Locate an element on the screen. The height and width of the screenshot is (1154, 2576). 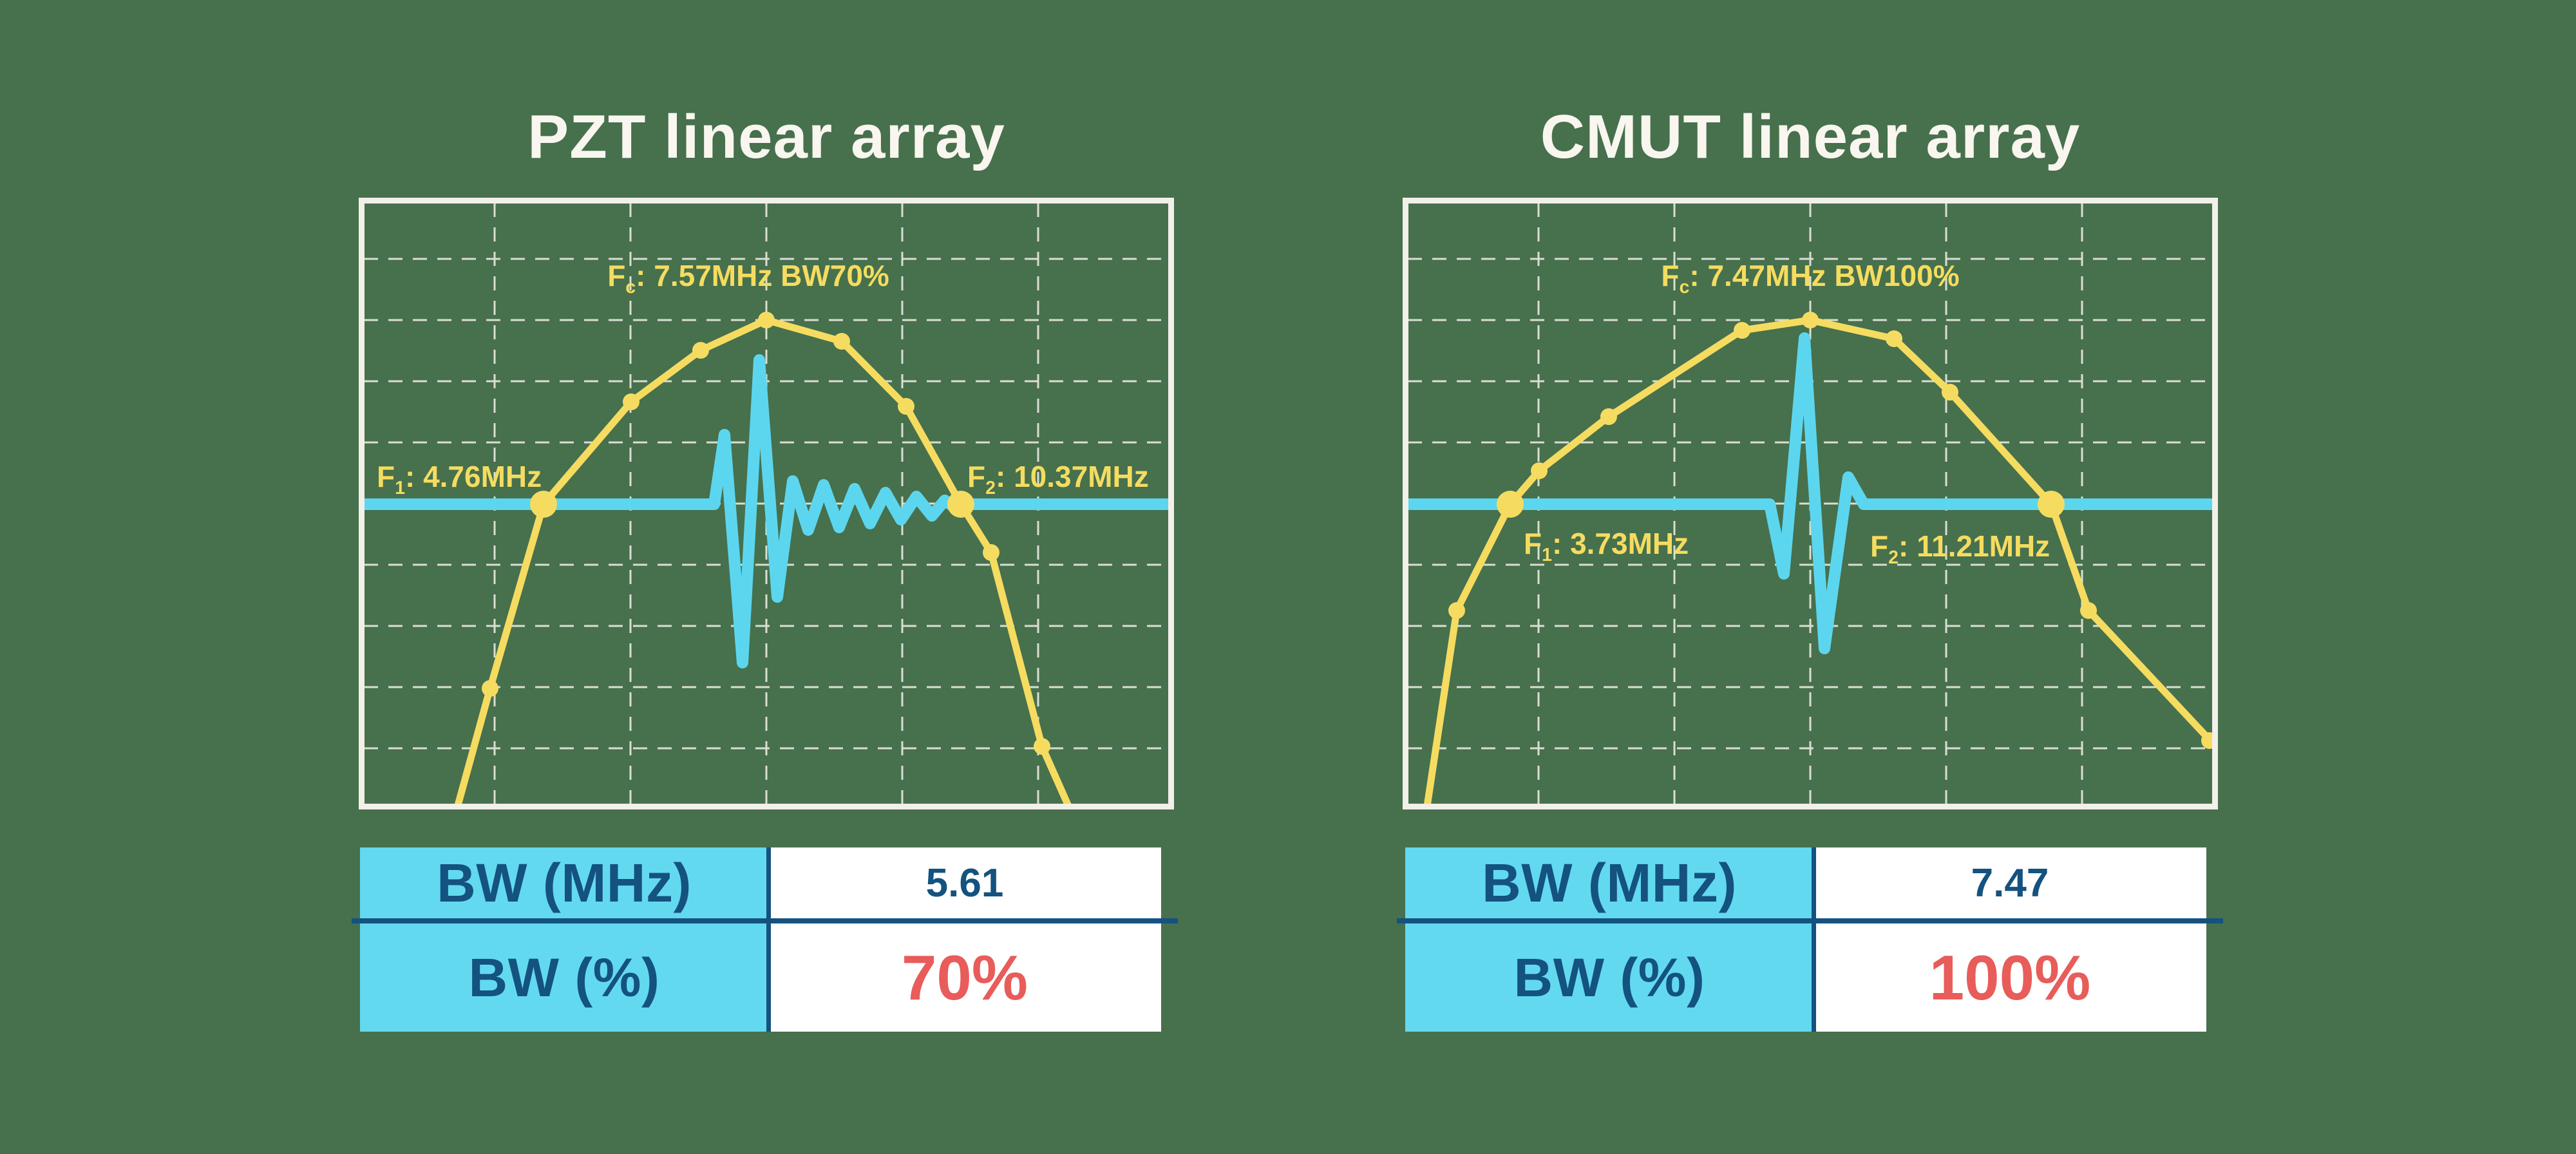
cmut-panel-title: CMUT linear array is located at coordinates (1810, 136).